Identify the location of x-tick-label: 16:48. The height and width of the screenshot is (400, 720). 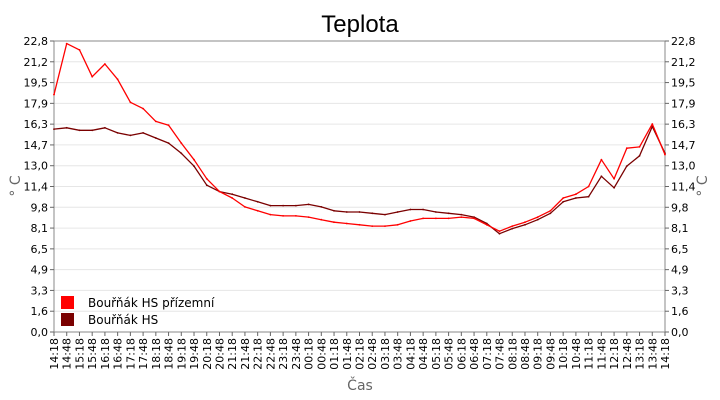
(118, 354).